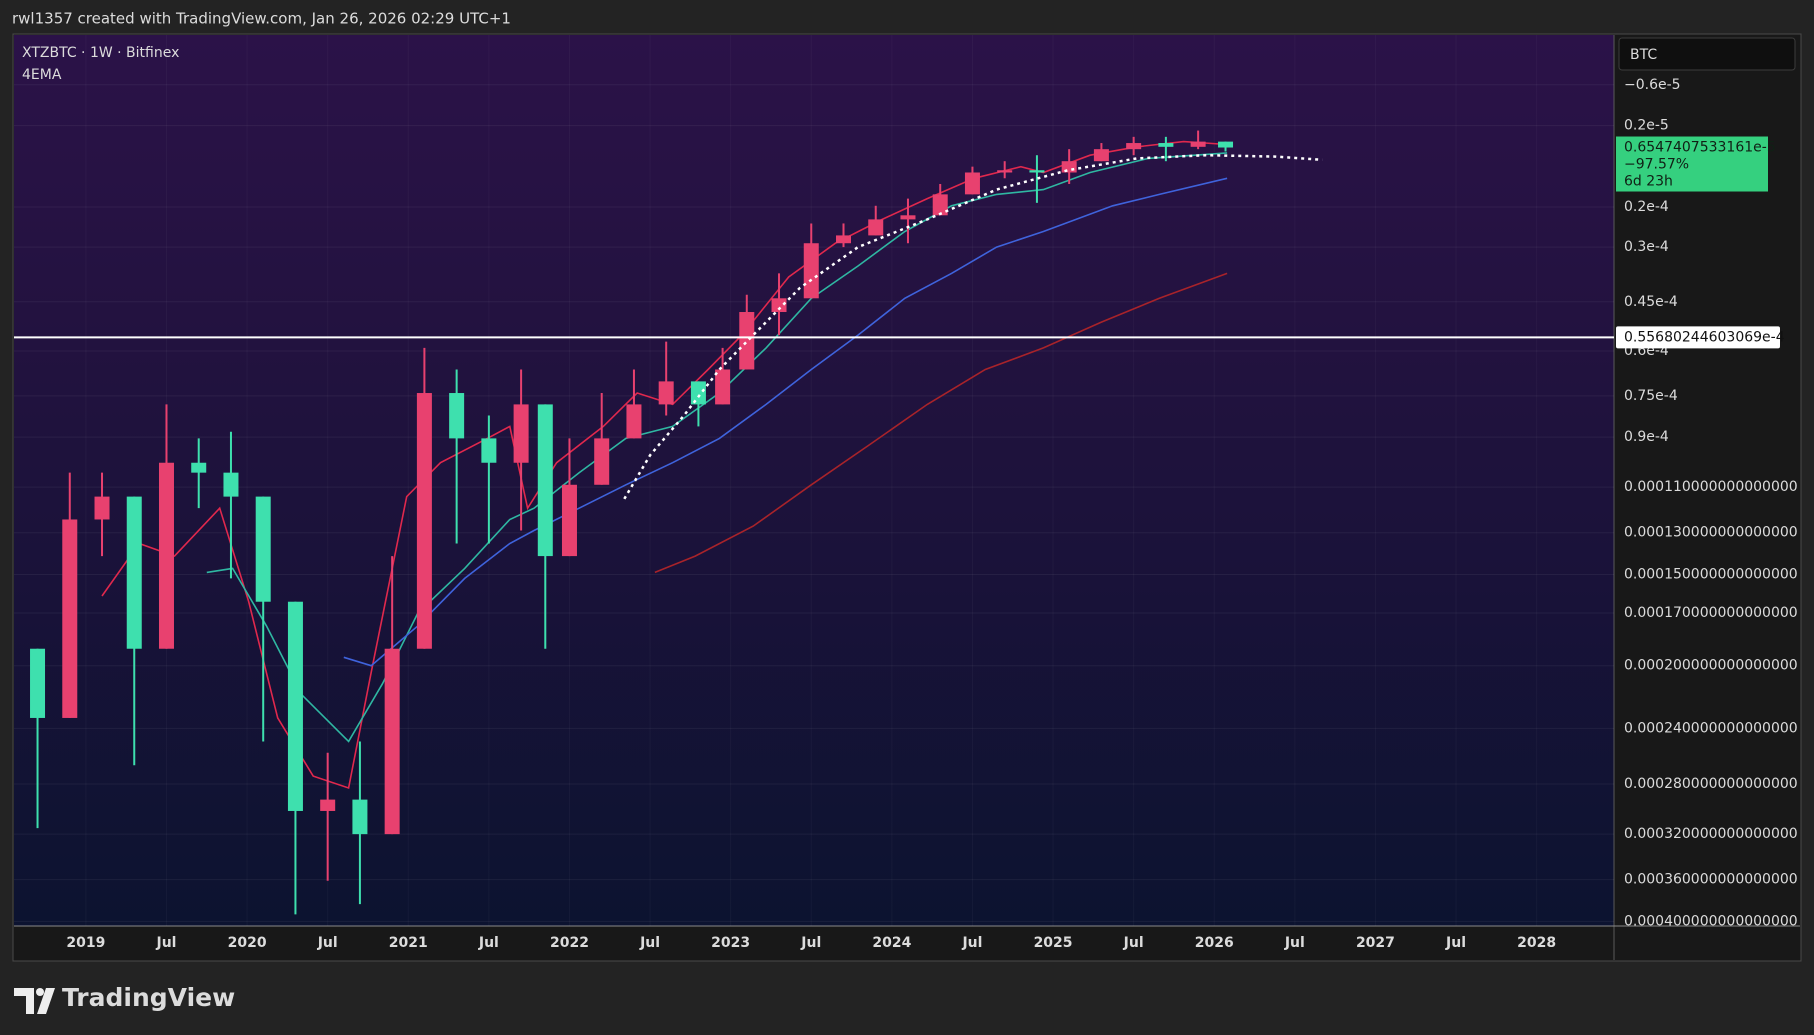 This screenshot has height=1035, width=1814. I want to click on y-tick-label: 0.75e-4, so click(1651, 396).